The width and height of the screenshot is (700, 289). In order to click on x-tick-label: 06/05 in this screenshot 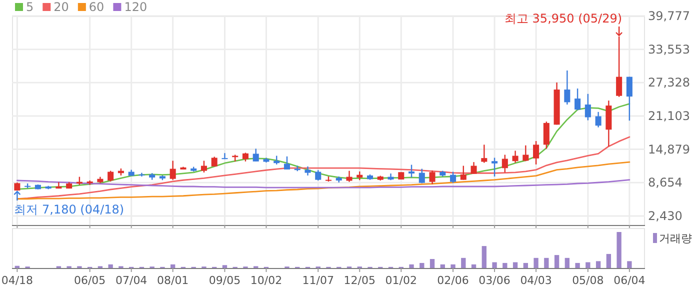, I will do `click(90, 280)`.